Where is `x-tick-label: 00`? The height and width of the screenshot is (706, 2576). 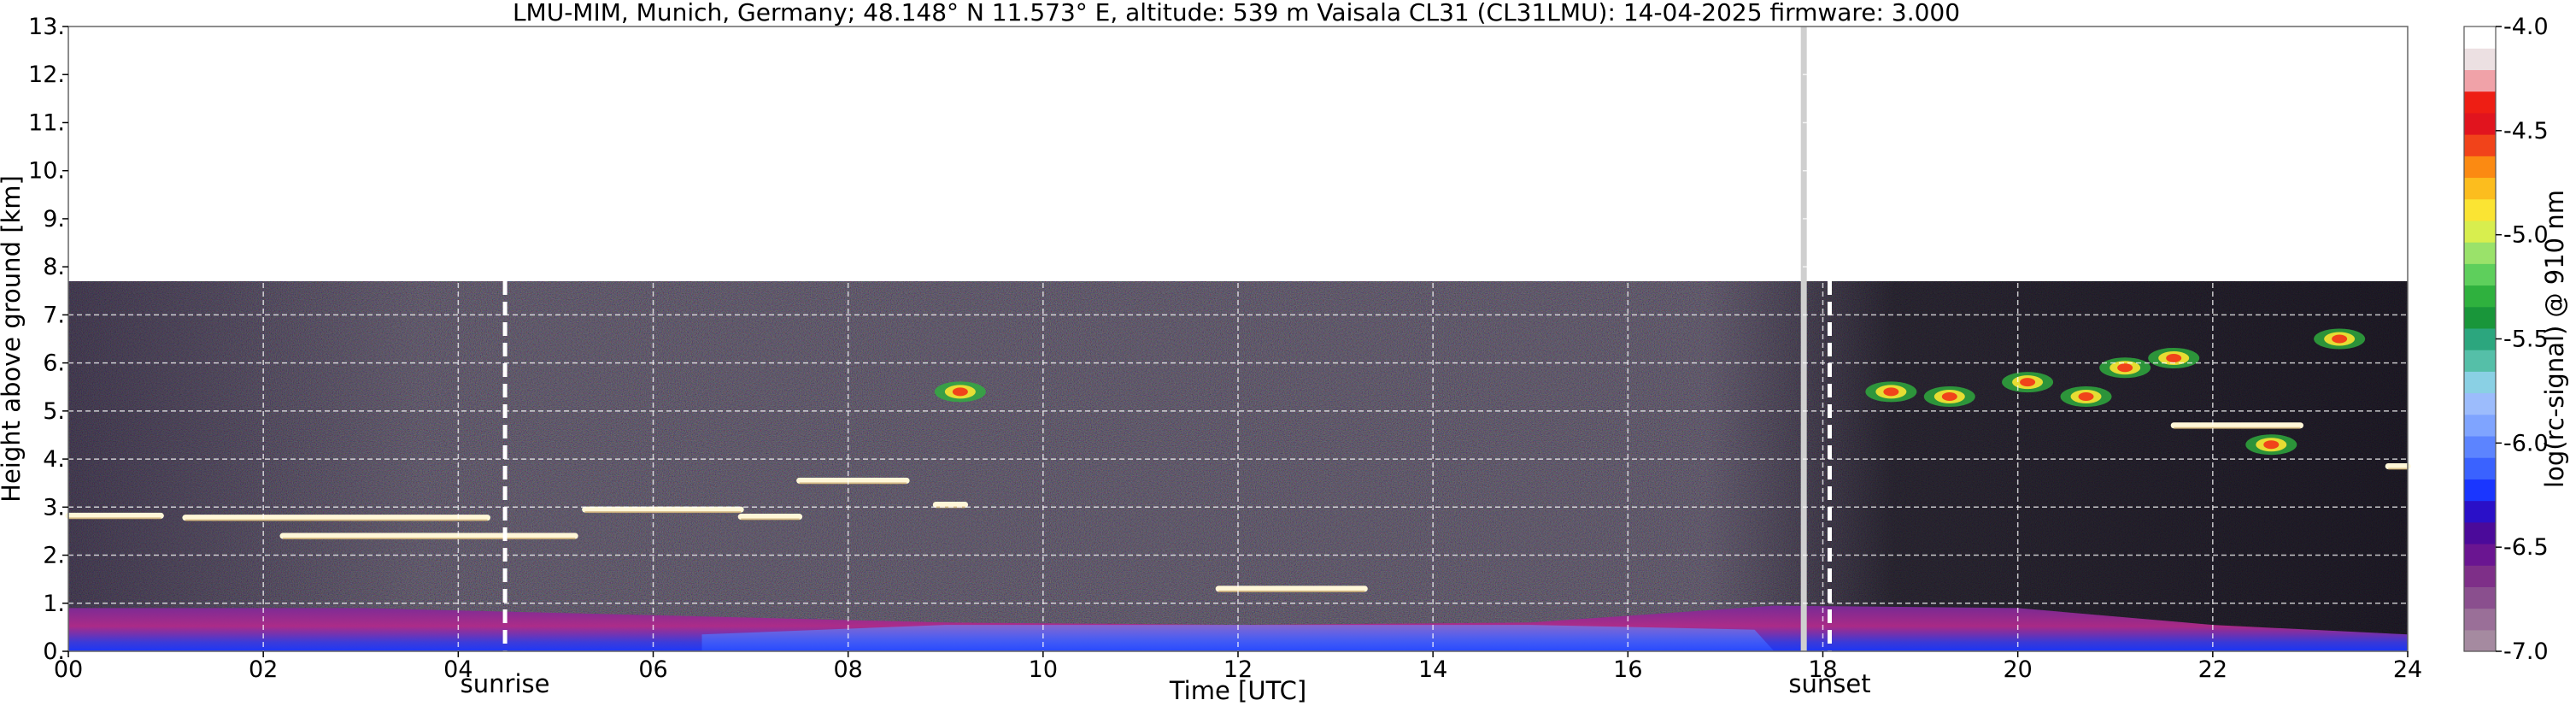 x-tick-label: 00 is located at coordinates (68, 669).